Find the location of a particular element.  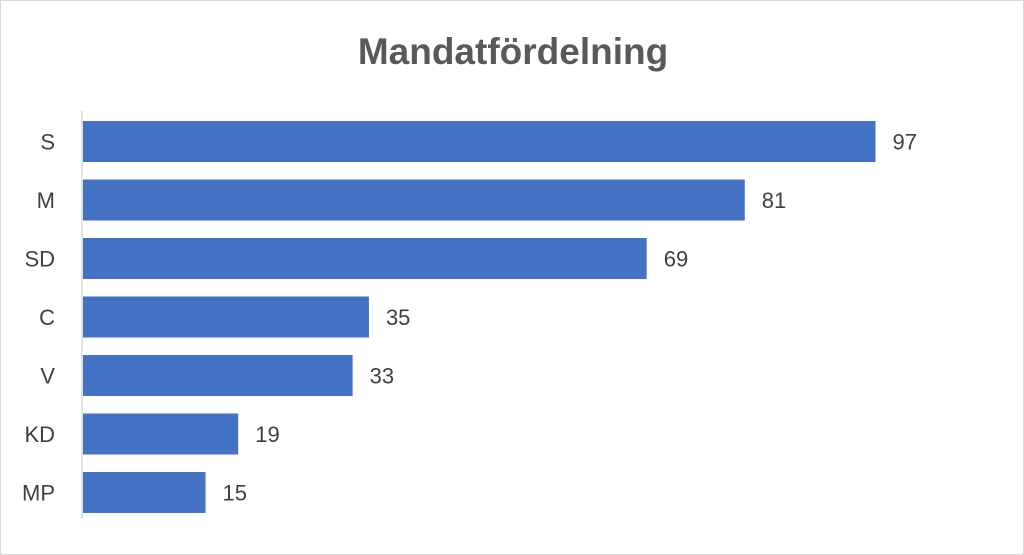

category-label-sd: SD is located at coordinates (39, 259).